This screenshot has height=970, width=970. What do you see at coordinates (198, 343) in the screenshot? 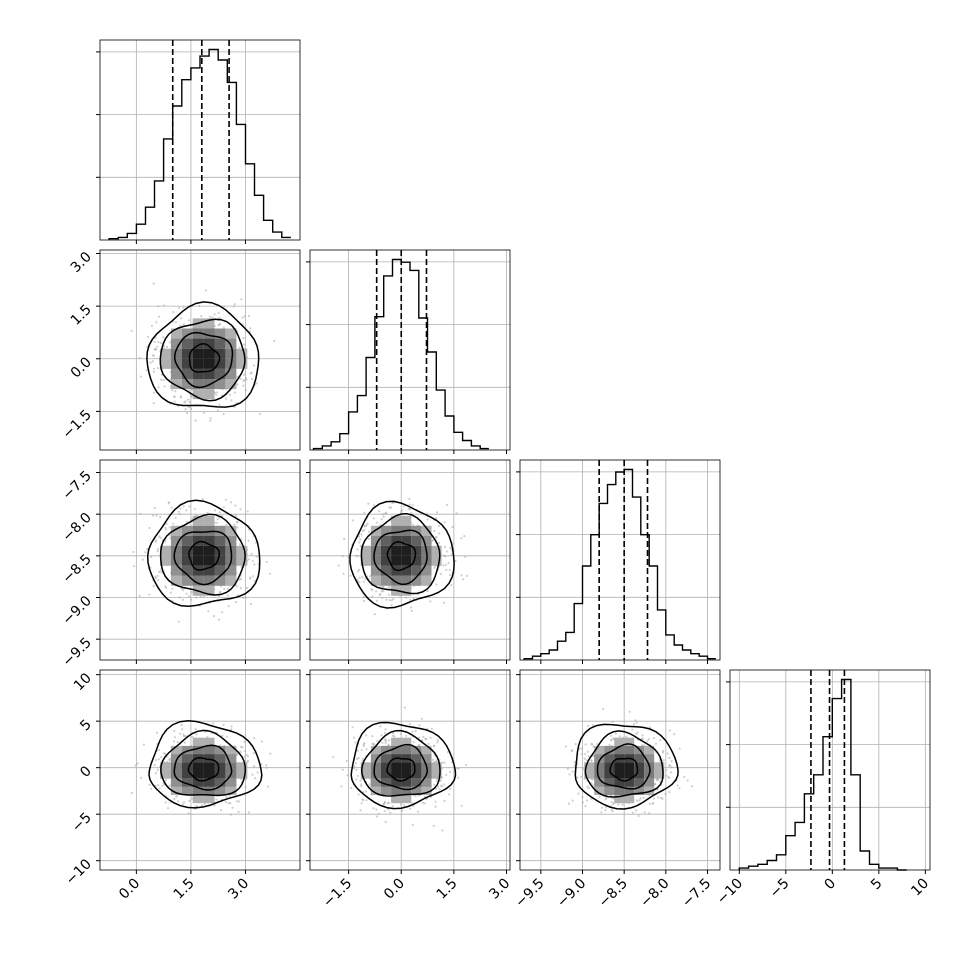
I see `panel-1-0-density-cell` at bounding box center [198, 343].